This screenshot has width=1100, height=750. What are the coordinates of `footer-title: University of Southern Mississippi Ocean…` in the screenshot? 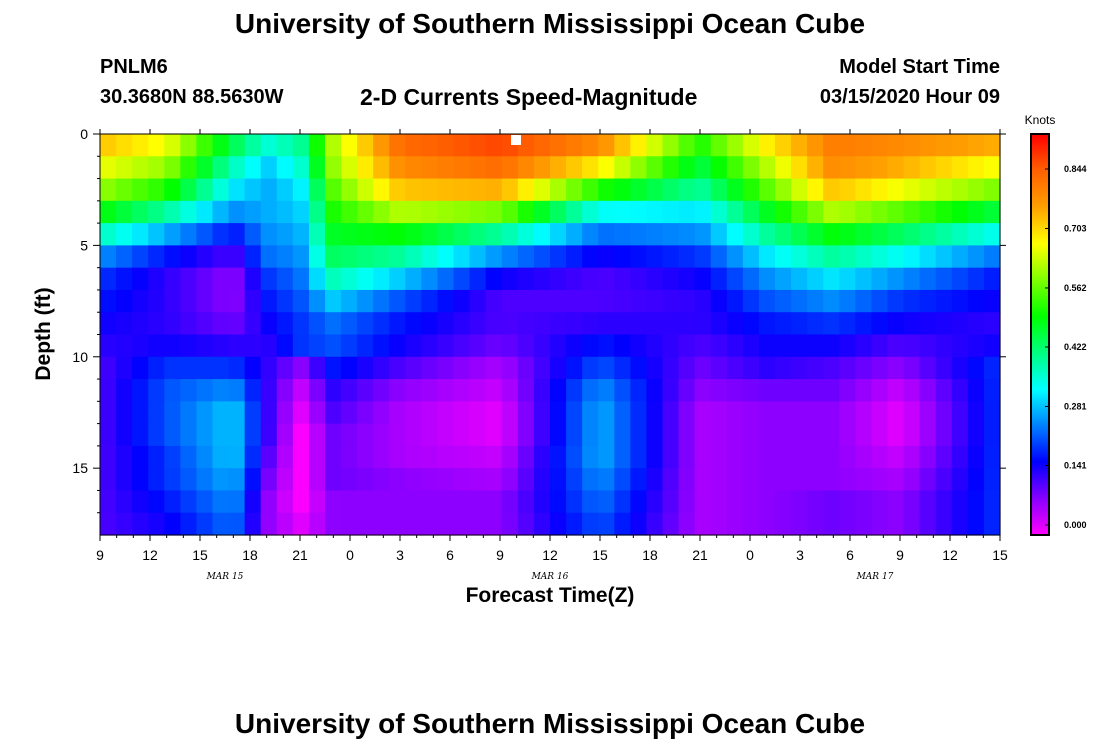 It's located at (550, 723).